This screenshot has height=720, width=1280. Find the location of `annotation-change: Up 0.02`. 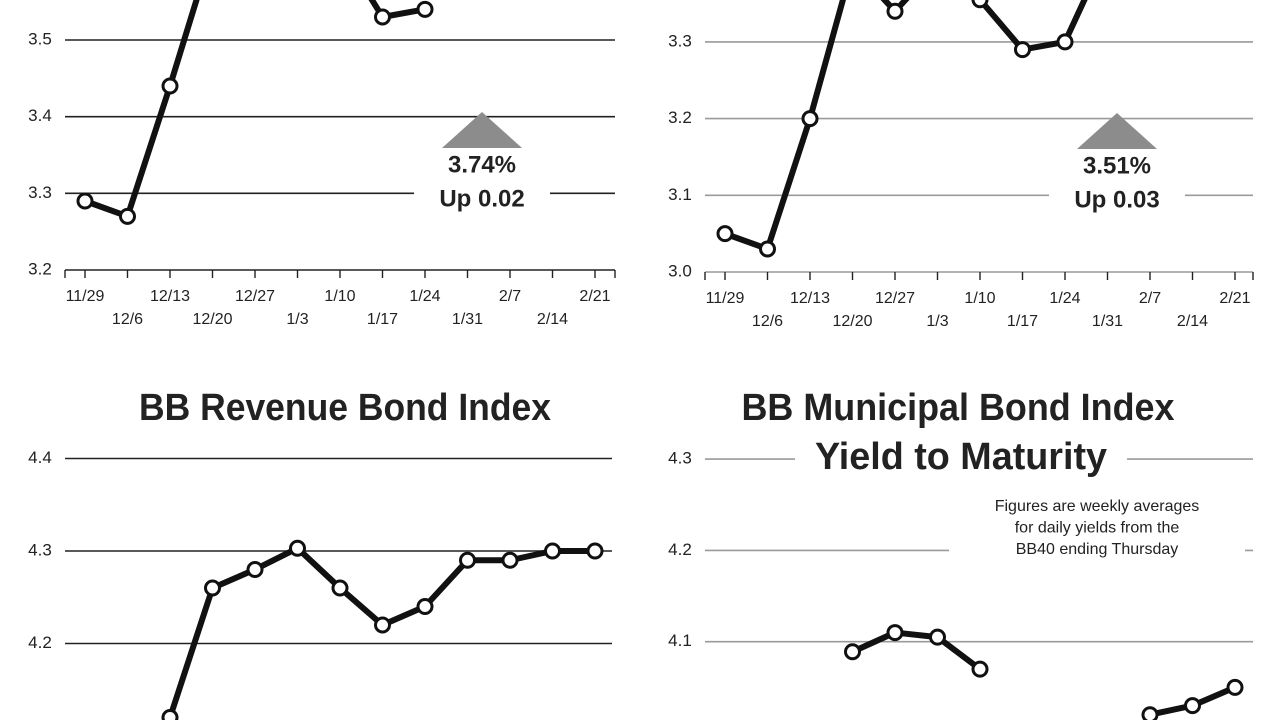

annotation-change: Up 0.02 is located at coordinates (481, 198).